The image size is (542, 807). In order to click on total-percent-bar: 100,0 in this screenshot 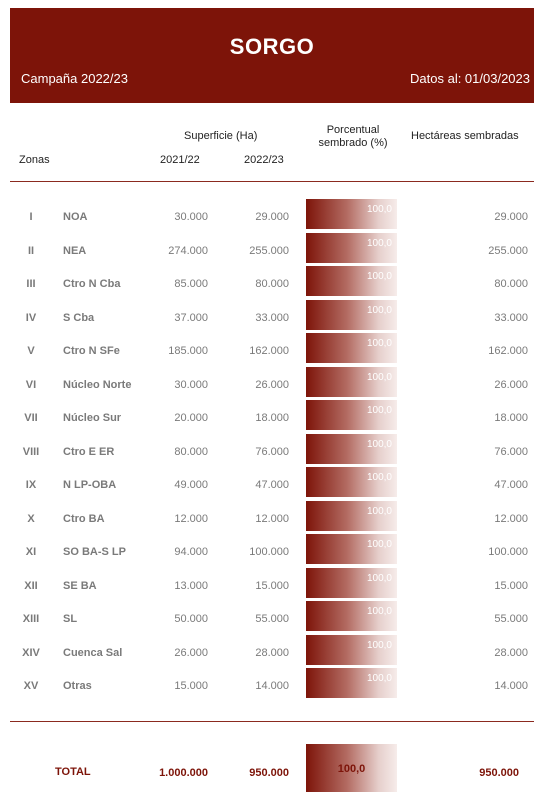, I will do `click(351, 768)`.